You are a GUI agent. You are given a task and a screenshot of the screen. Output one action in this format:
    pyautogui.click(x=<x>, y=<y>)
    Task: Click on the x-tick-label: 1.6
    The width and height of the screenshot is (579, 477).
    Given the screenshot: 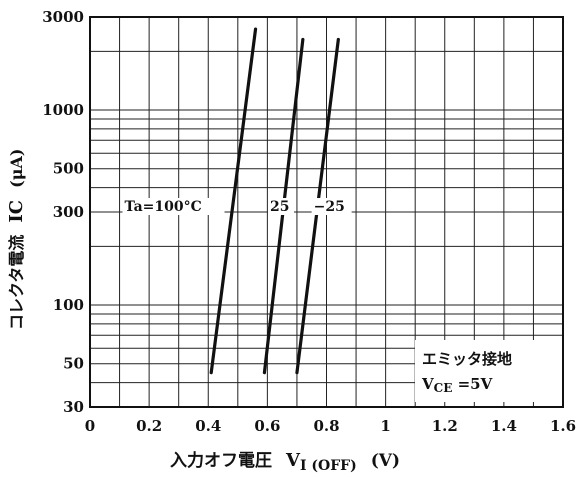 What is the action you would take?
    pyautogui.click(x=563, y=426)
    